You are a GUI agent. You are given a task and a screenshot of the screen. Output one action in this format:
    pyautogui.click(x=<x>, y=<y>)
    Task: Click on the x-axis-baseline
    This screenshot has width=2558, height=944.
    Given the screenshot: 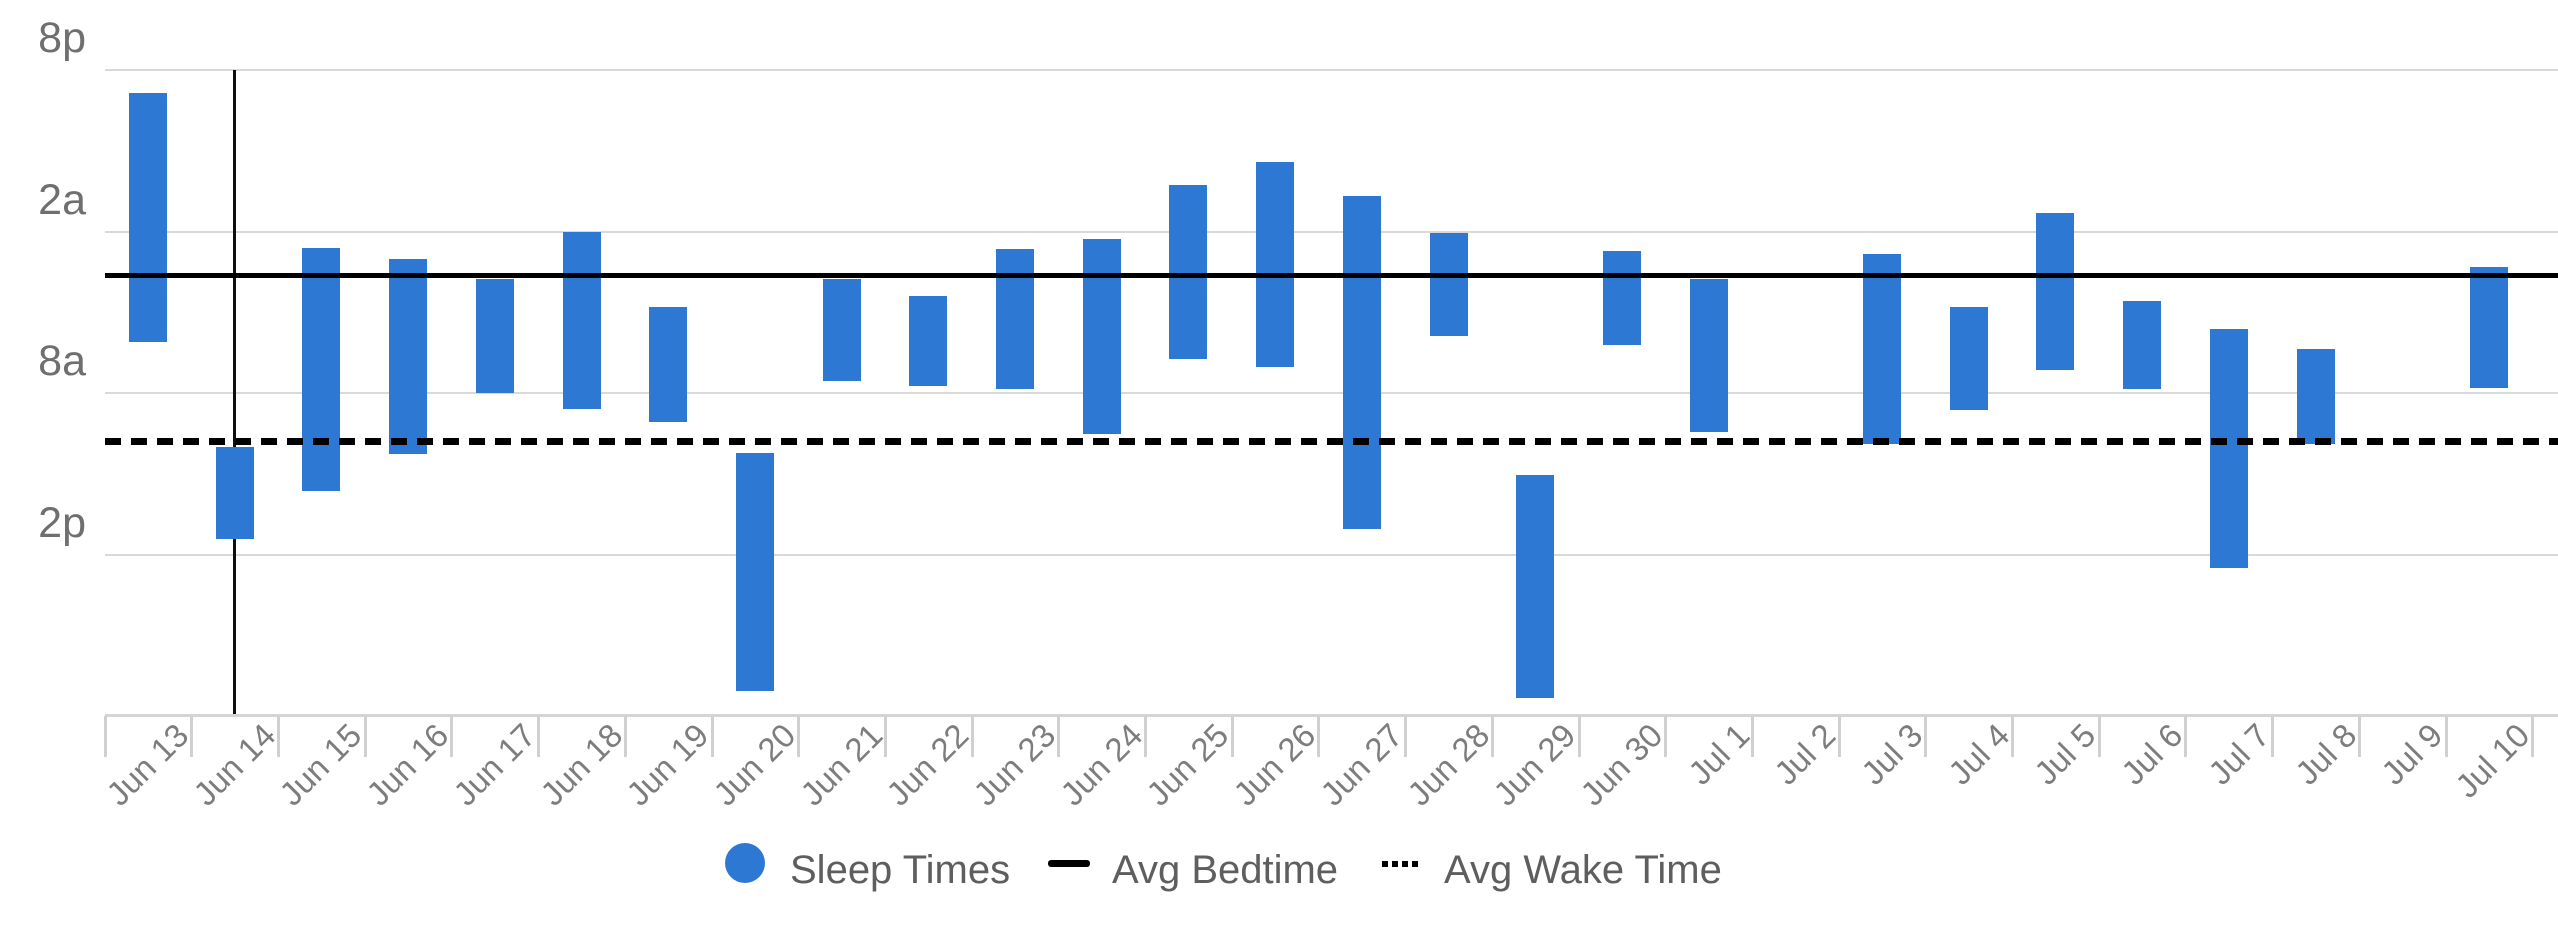 What is the action you would take?
    pyautogui.click(x=1331, y=715)
    